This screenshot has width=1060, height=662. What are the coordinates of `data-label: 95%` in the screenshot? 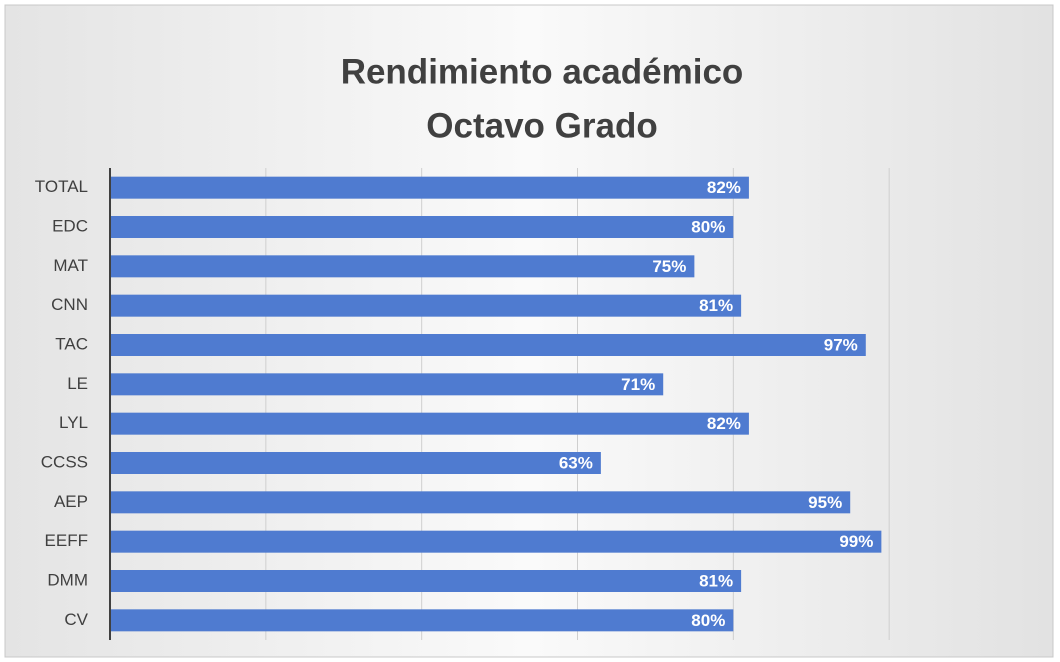 It's located at (825, 502).